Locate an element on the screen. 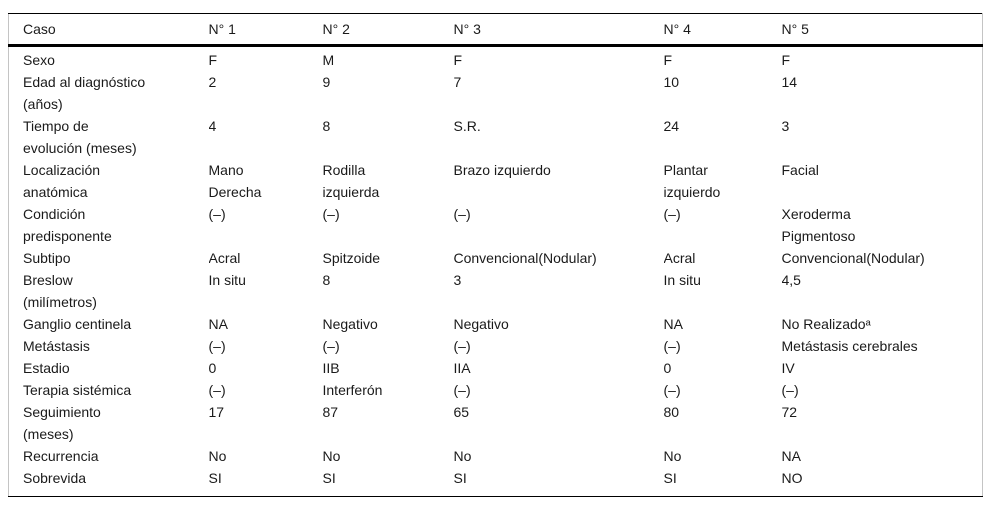 The height and width of the screenshot is (510, 992). table-cell: S.R. is located at coordinates (467, 126).